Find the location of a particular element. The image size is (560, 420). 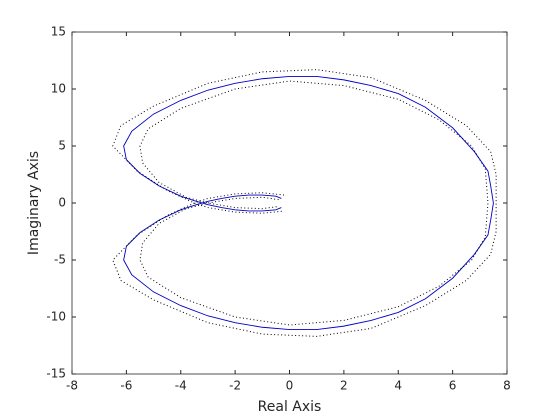

y-tick-label: 0 is located at coordinates (62, 203).